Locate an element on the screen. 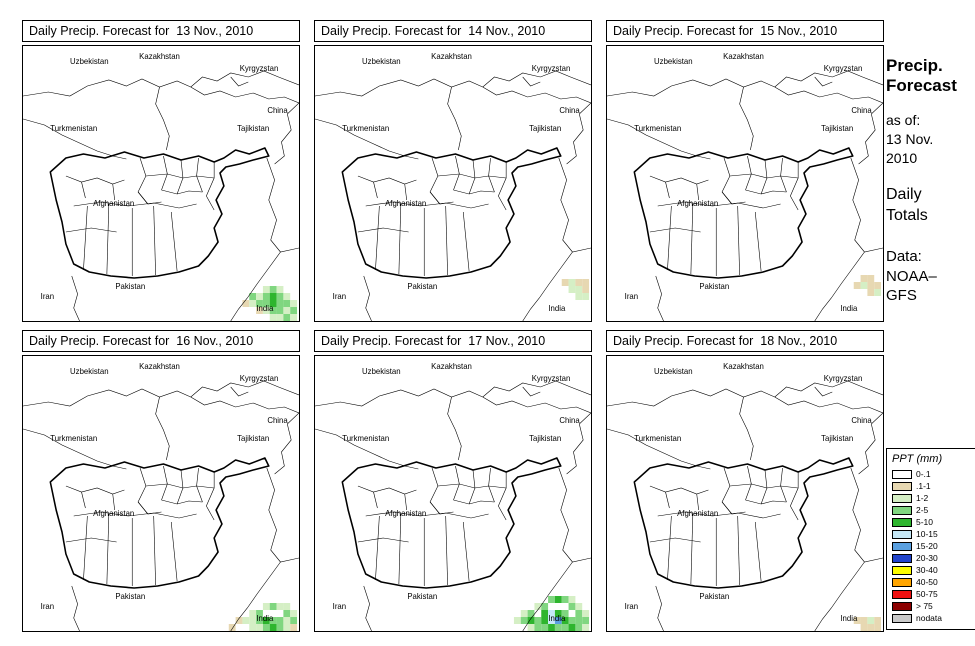  legend-label: 30-40 is located at coordinates (927, 570).